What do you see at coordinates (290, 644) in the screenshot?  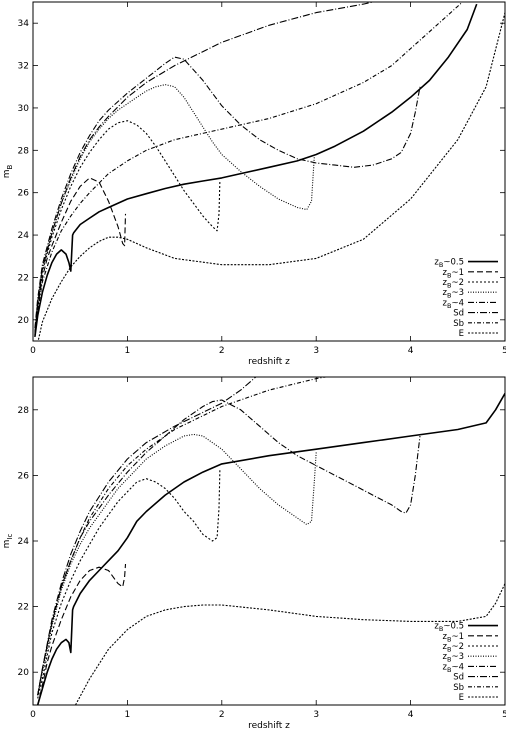 I see `series-line-e` at bounding box center [290, 644].